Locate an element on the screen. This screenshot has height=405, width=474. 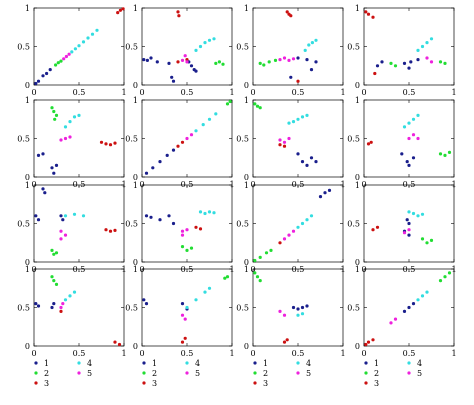
legend-label-4: 4 is located at coordinates (419, 363).